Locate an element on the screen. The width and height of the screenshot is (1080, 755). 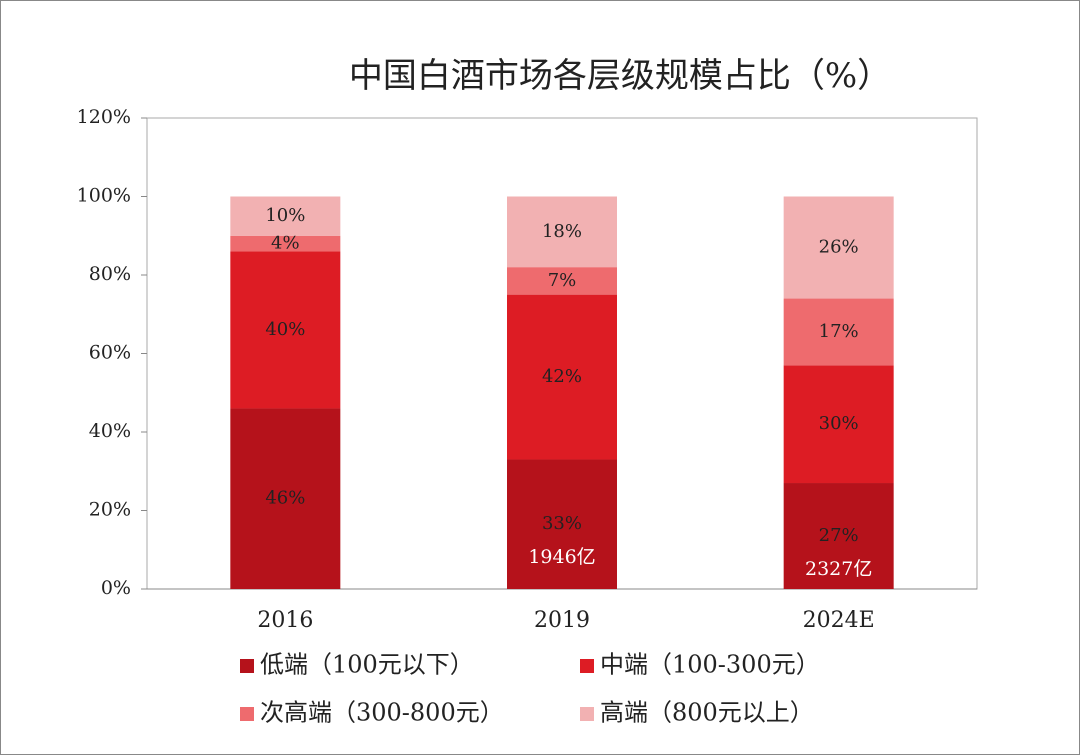
y-tick-label: 0% is located at coordinates (116, 588).